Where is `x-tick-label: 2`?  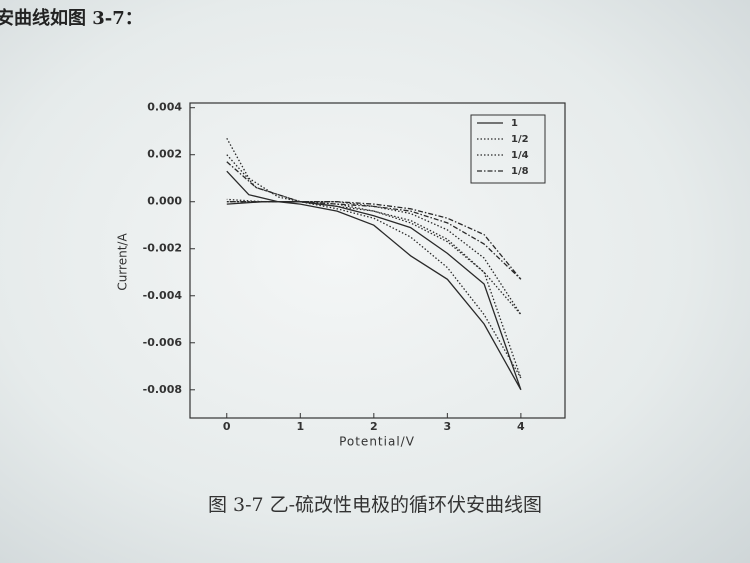 x-tick-label: 2 is located at coordinates (374, 426).